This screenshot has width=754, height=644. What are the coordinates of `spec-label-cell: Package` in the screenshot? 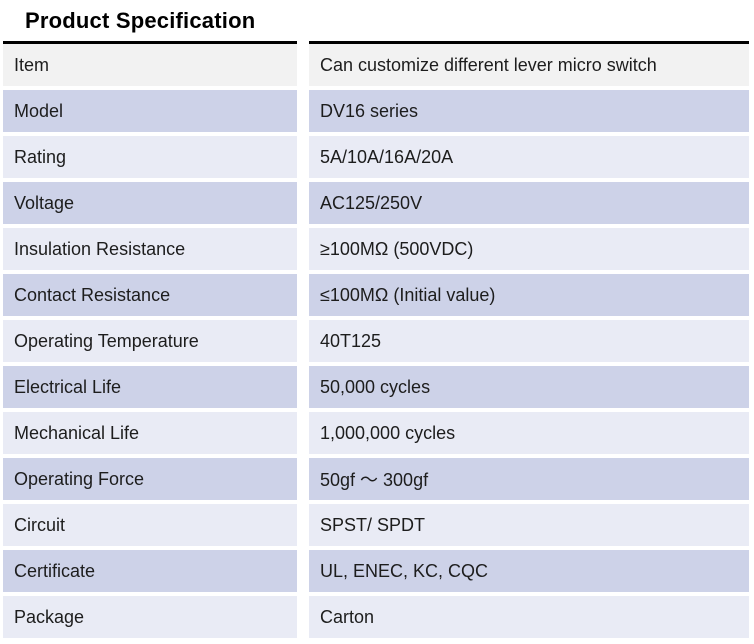 It's located at (150, 617).